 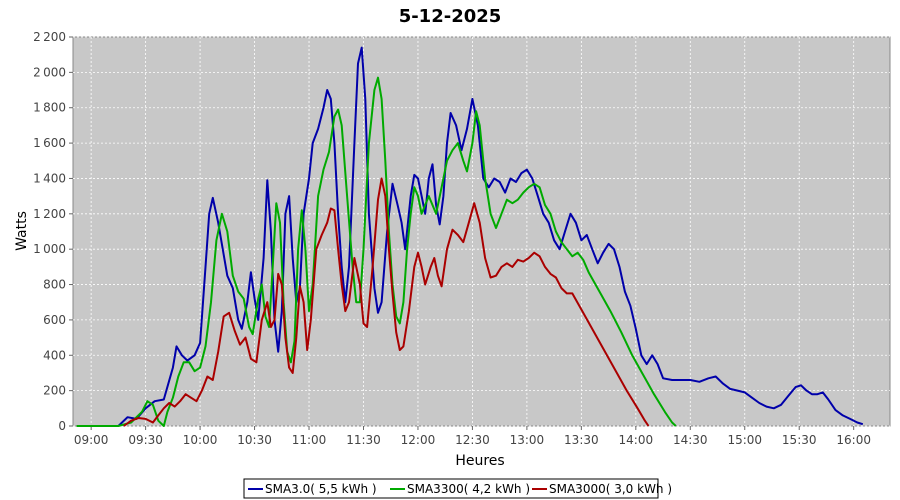 What do you see at coordinates (49, 178) in the screenshot?
I see `y-tick-label: 1 400` at bounding box center [49, 178].